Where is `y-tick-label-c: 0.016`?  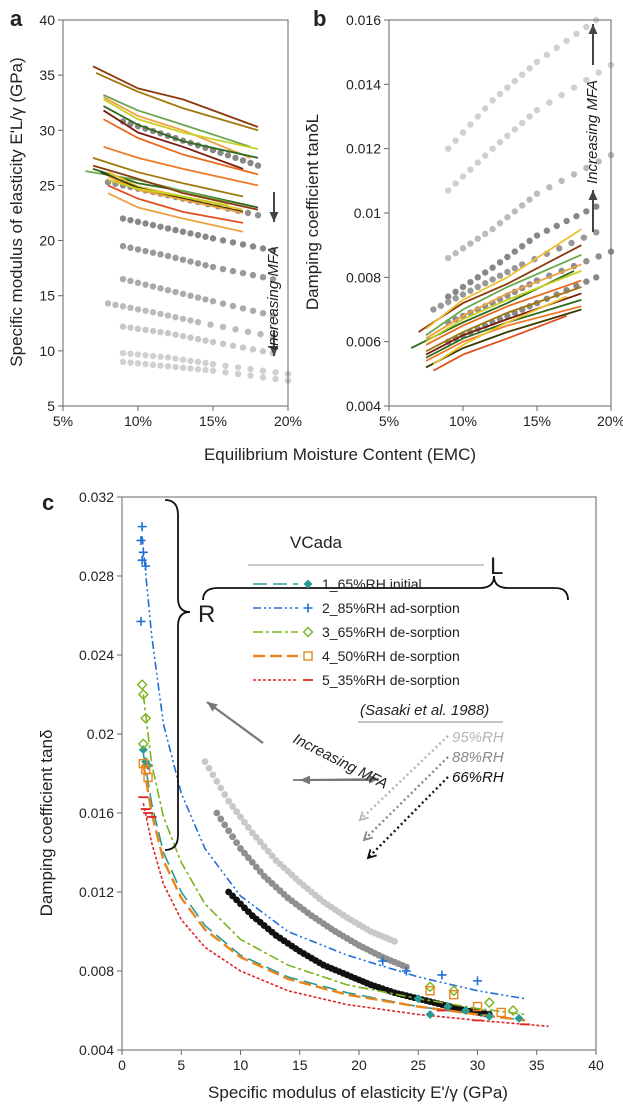
y-tick-label-c: 0.016 is located at coordinates (96, 813).